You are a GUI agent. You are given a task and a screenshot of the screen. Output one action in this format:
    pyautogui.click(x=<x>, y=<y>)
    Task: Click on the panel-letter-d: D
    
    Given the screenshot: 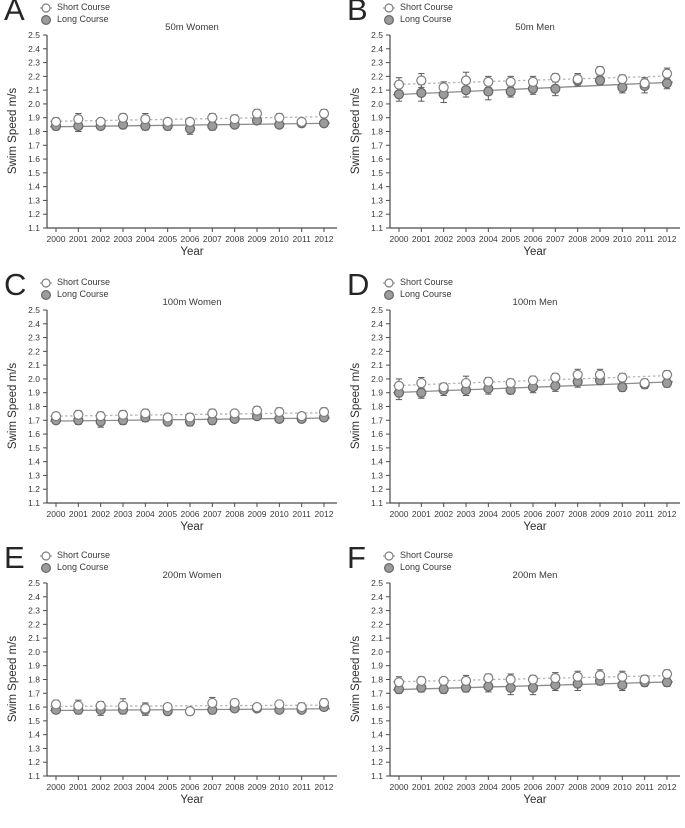 What is the action you would take?
    pyautogui.click(x=358, y=284)
    